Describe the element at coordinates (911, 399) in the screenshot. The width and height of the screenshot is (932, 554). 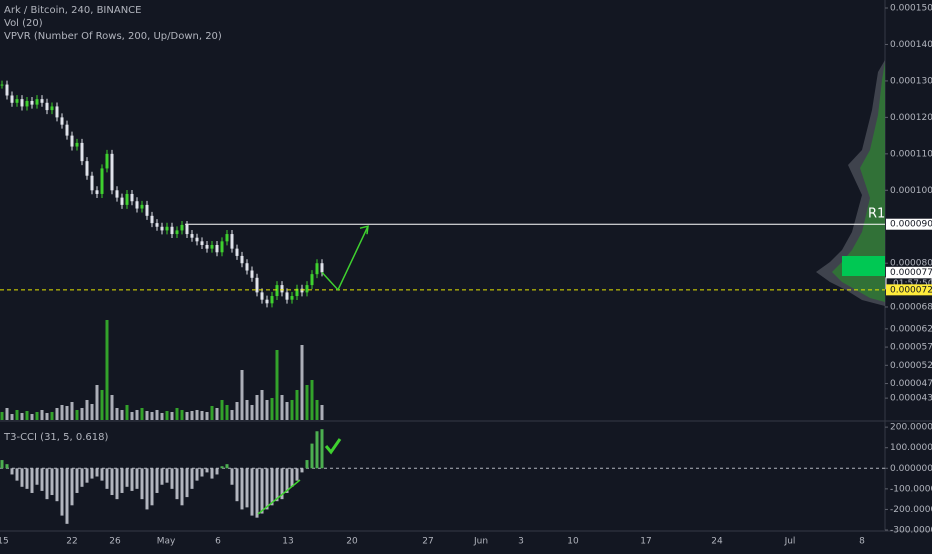
I see `y-tick-label: 0.0000430` at that location.